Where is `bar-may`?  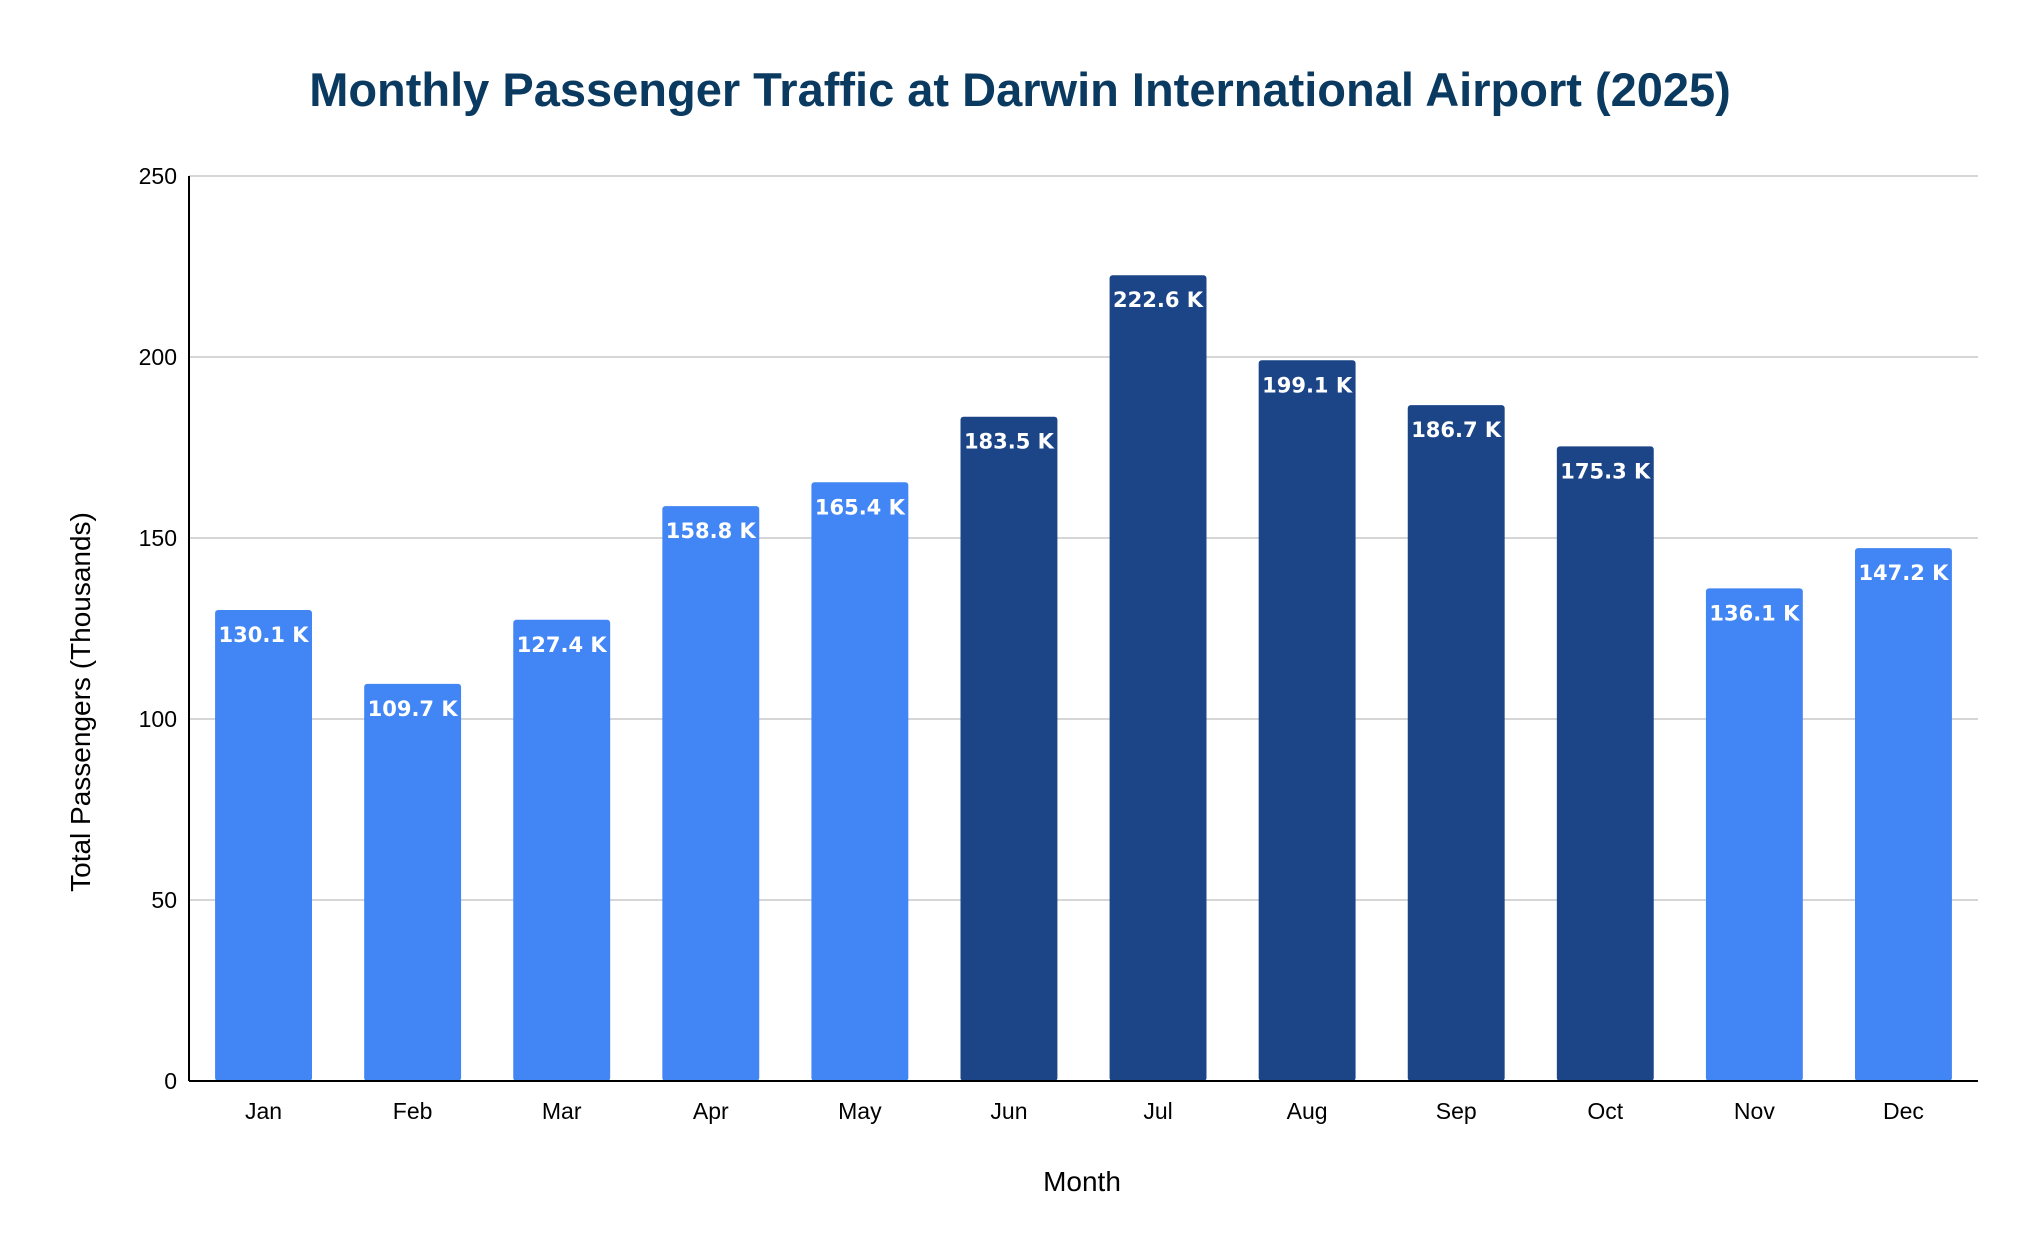
bar-may is located at coordinates (860, 781).